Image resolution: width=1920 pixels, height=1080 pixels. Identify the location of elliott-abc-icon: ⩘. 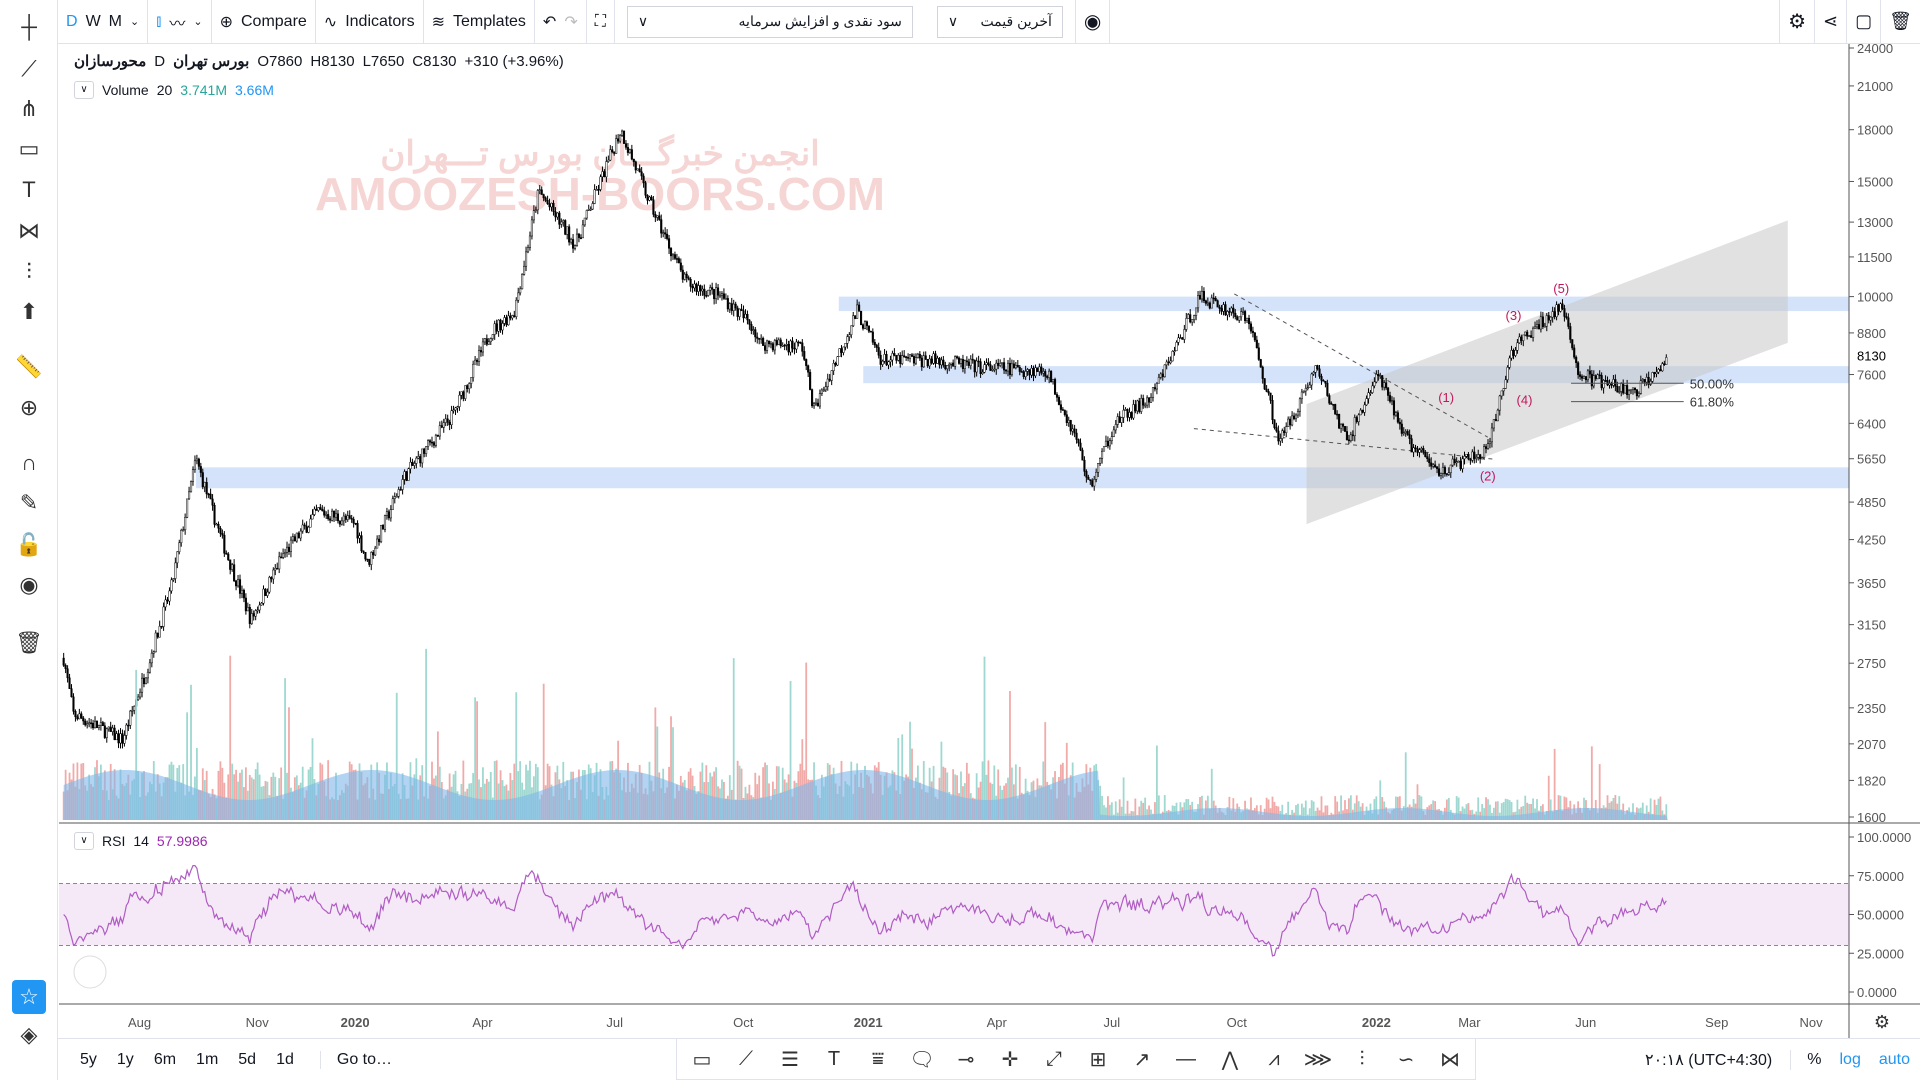
(1274, 1058).